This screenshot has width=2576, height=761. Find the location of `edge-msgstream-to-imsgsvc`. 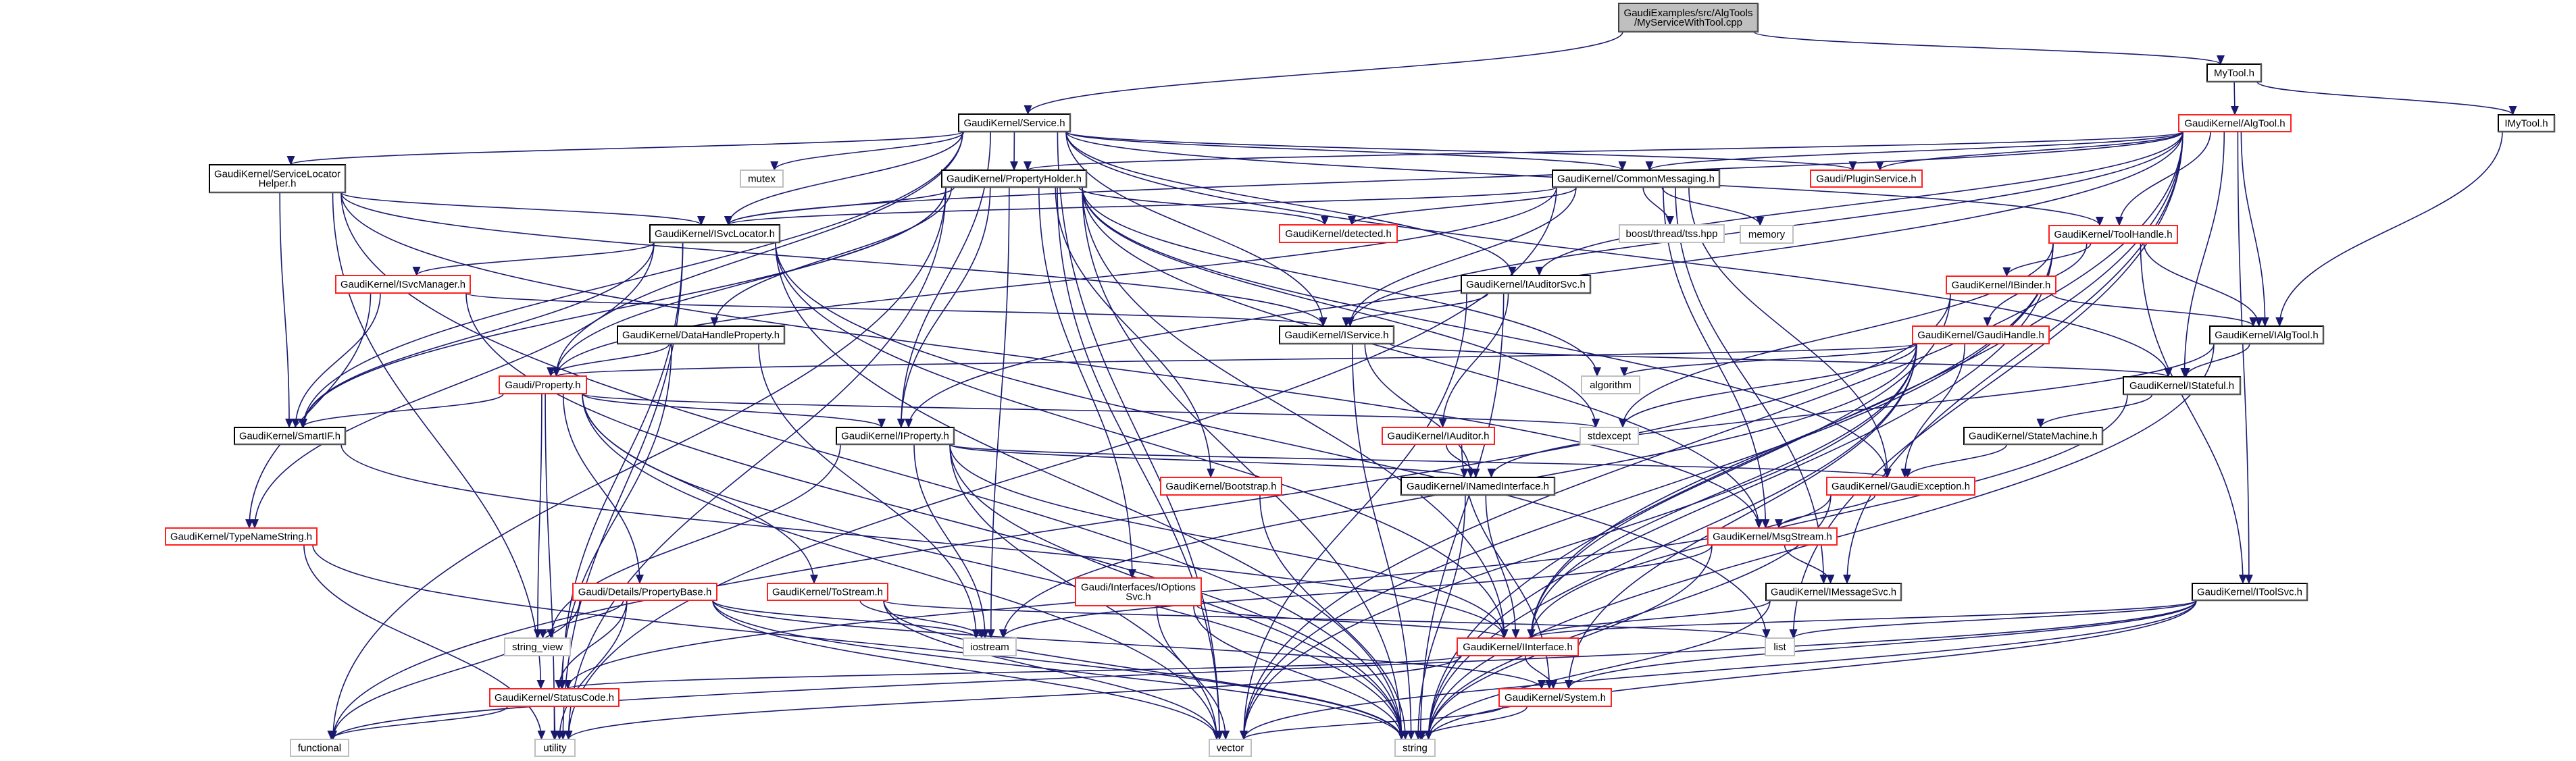

edge-msgstream-to-imsgsvc is located at coordinates (1809, 564).